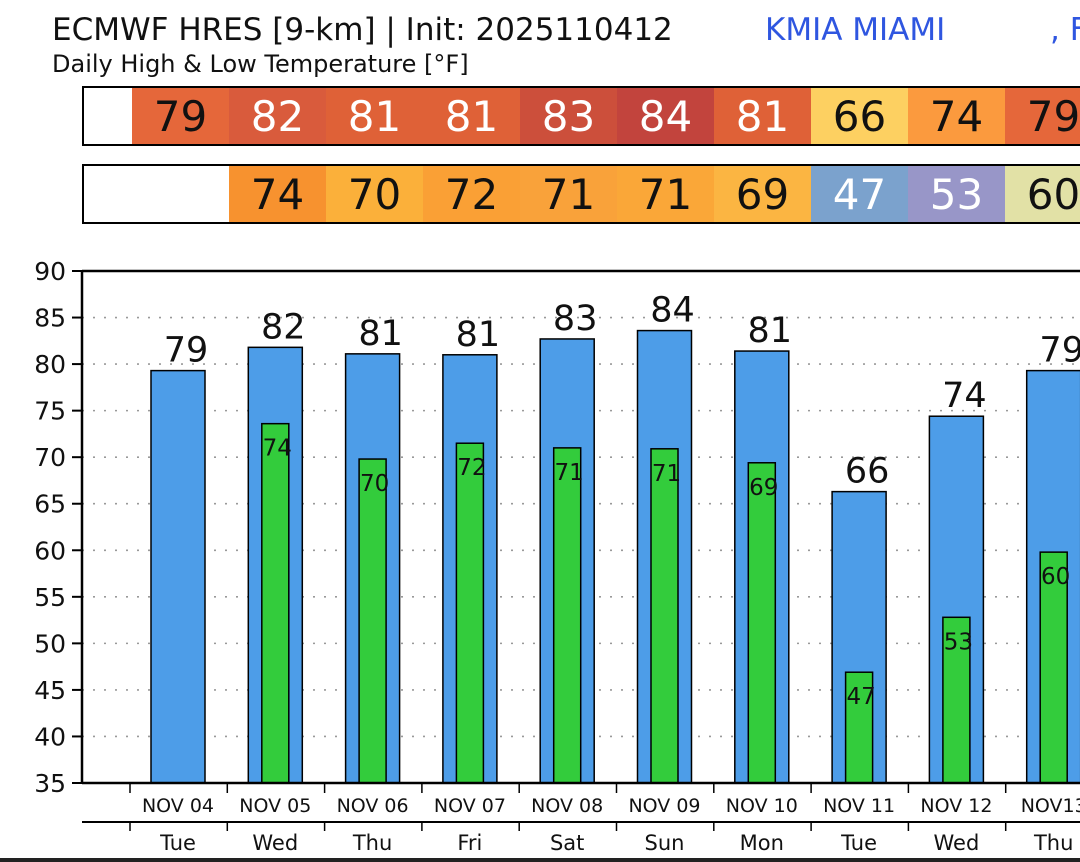 This screenshot has width=1080, height=862. Describe the element at coordinates (471, 194) in the screenshot. I see `low-strip-cell: 72` at that location.